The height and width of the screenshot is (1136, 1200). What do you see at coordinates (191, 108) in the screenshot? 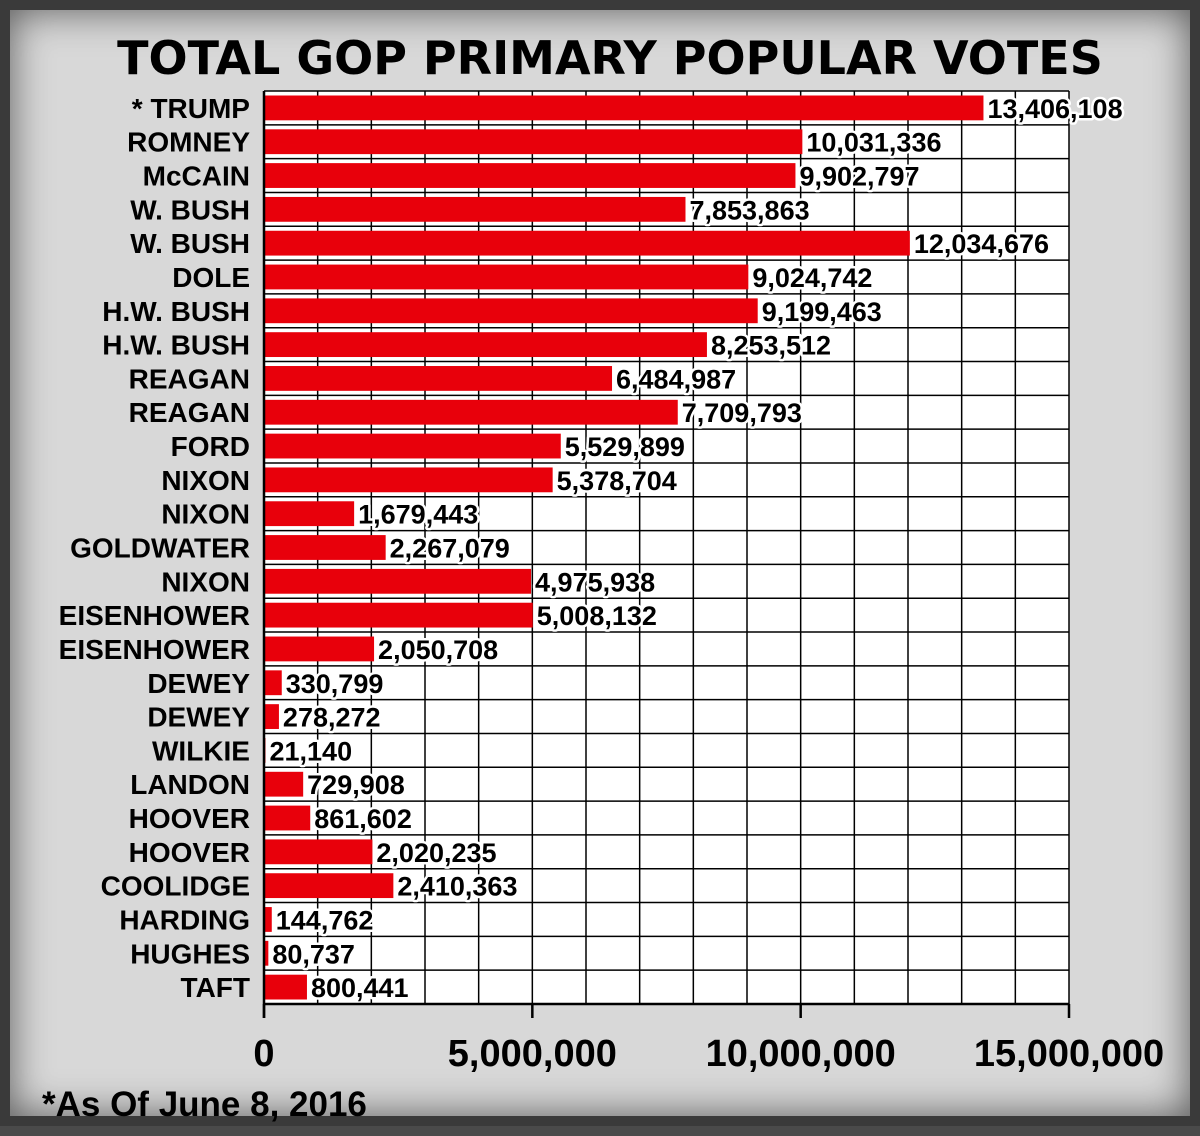
I see `category-label: * TRUMP` at bounding box center [191, 108].